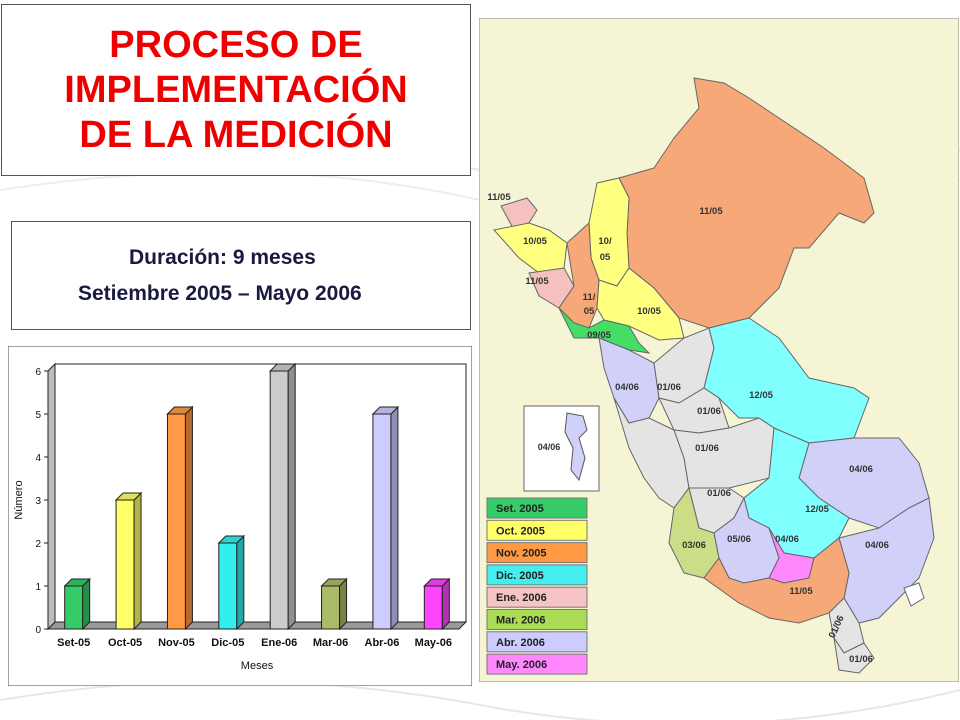  Describe the element at coordinates (521, 554) in the screenshot. I see `legend-label: Nov. 2005` at that location.